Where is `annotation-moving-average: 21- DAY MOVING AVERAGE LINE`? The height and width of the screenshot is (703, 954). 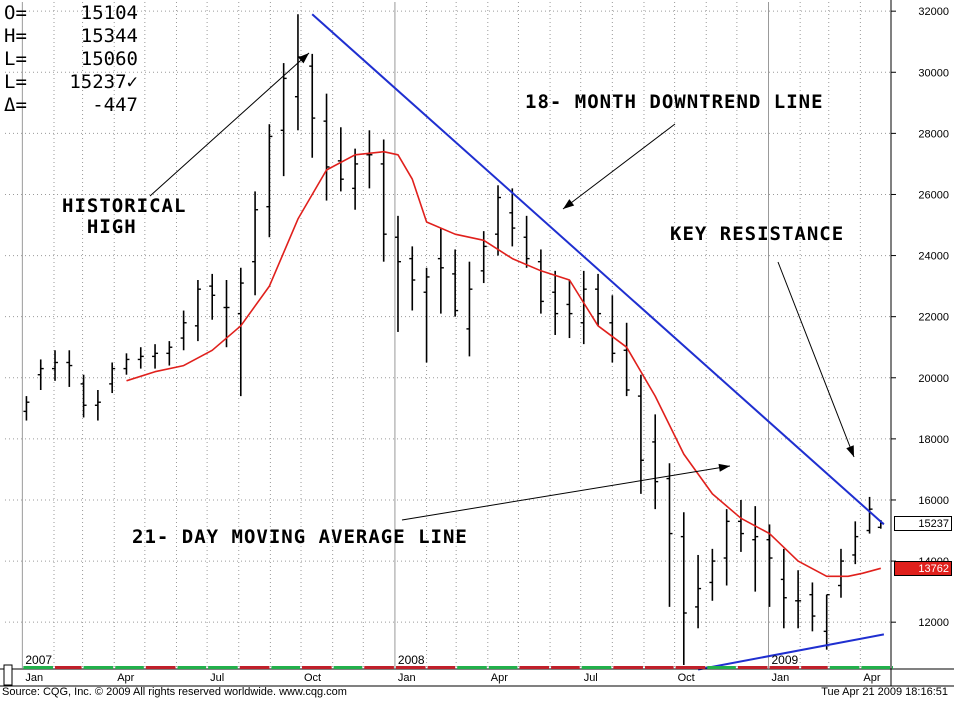 annotation-moving-average: 21- DAY MOVING AVERAGE LINE is located at coordinates (300, 537).